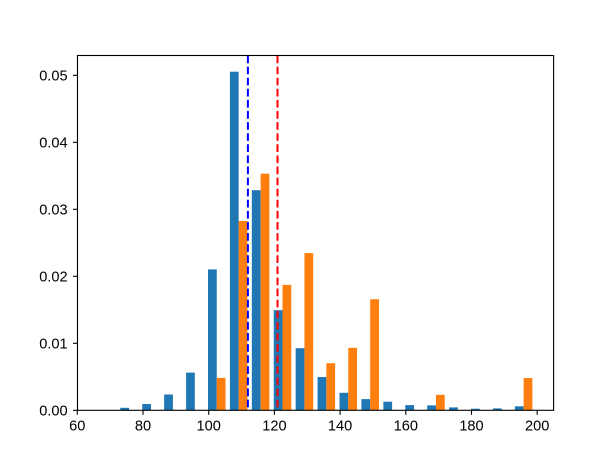 The height and width of the screenshot is (465, 614). What do you see at coordinates (406, 426) in the screenshot?
I see `svg-text: 160` at bounding box center [406, 426].